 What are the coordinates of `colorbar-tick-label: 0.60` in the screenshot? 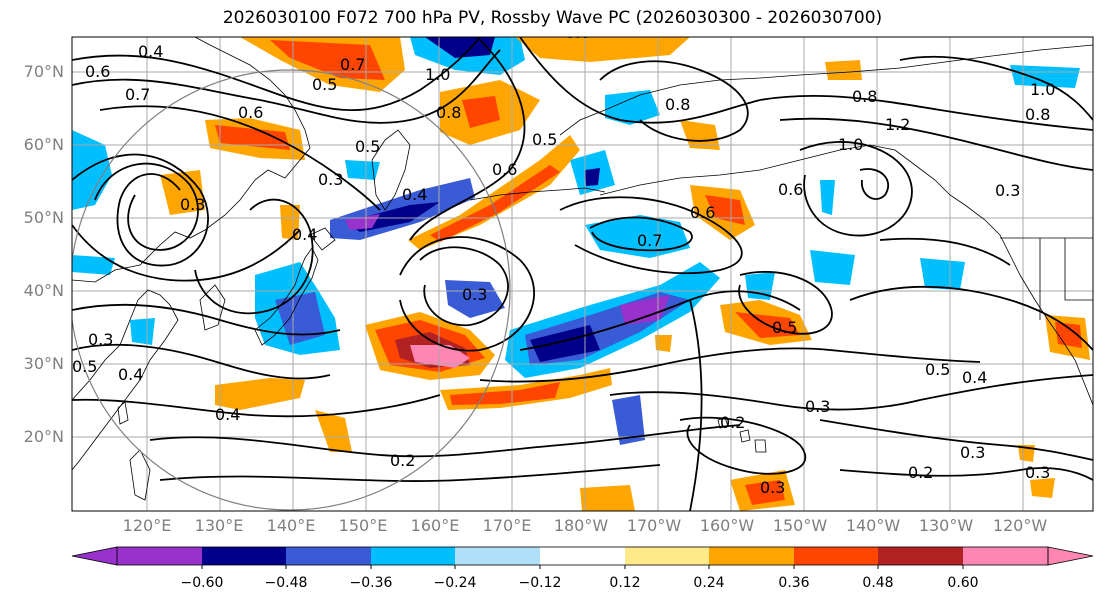 It's located at (963, 583).